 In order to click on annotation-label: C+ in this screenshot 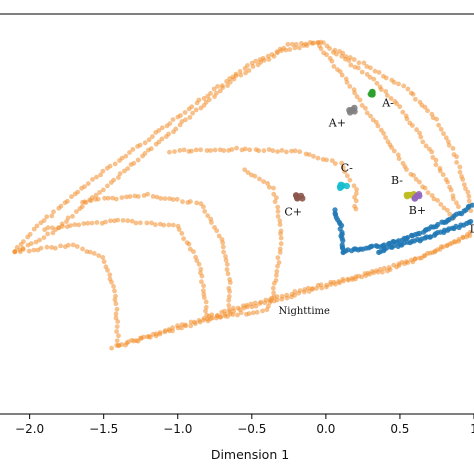, I will do `click(293, 211)`.